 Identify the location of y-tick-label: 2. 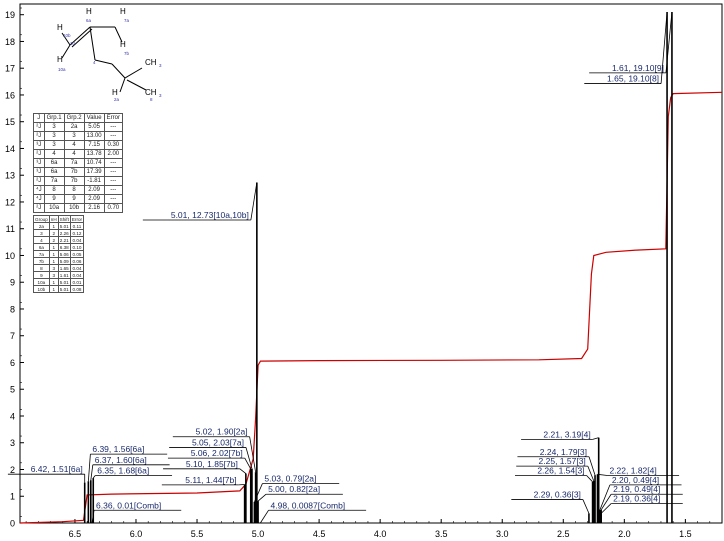
(12, 470).